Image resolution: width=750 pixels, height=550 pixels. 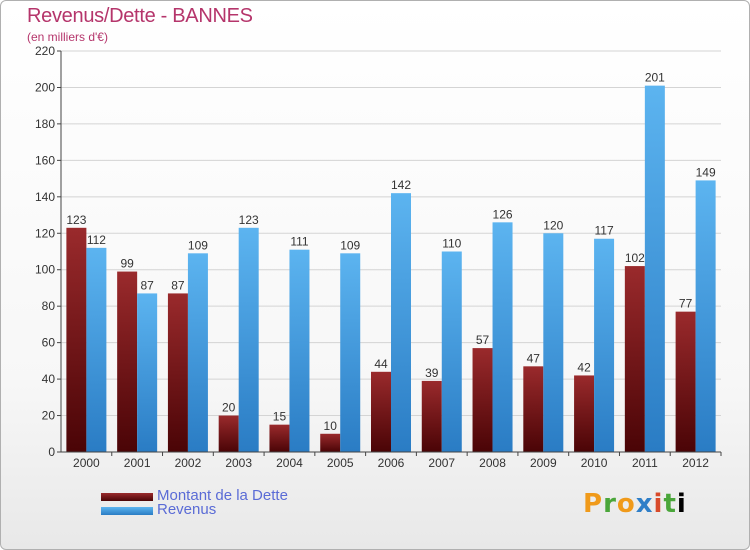 What do you see at coordinates (67, 37) in the screenshot?
I see `chart-subtitle: (en milliers d'€)` at bounding box center [67, 37].